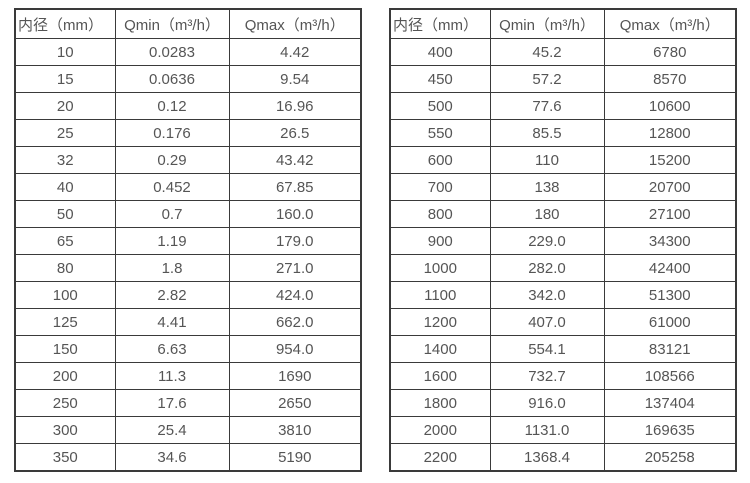  I want to click on table-cell: 0.29, so click(172, 160).